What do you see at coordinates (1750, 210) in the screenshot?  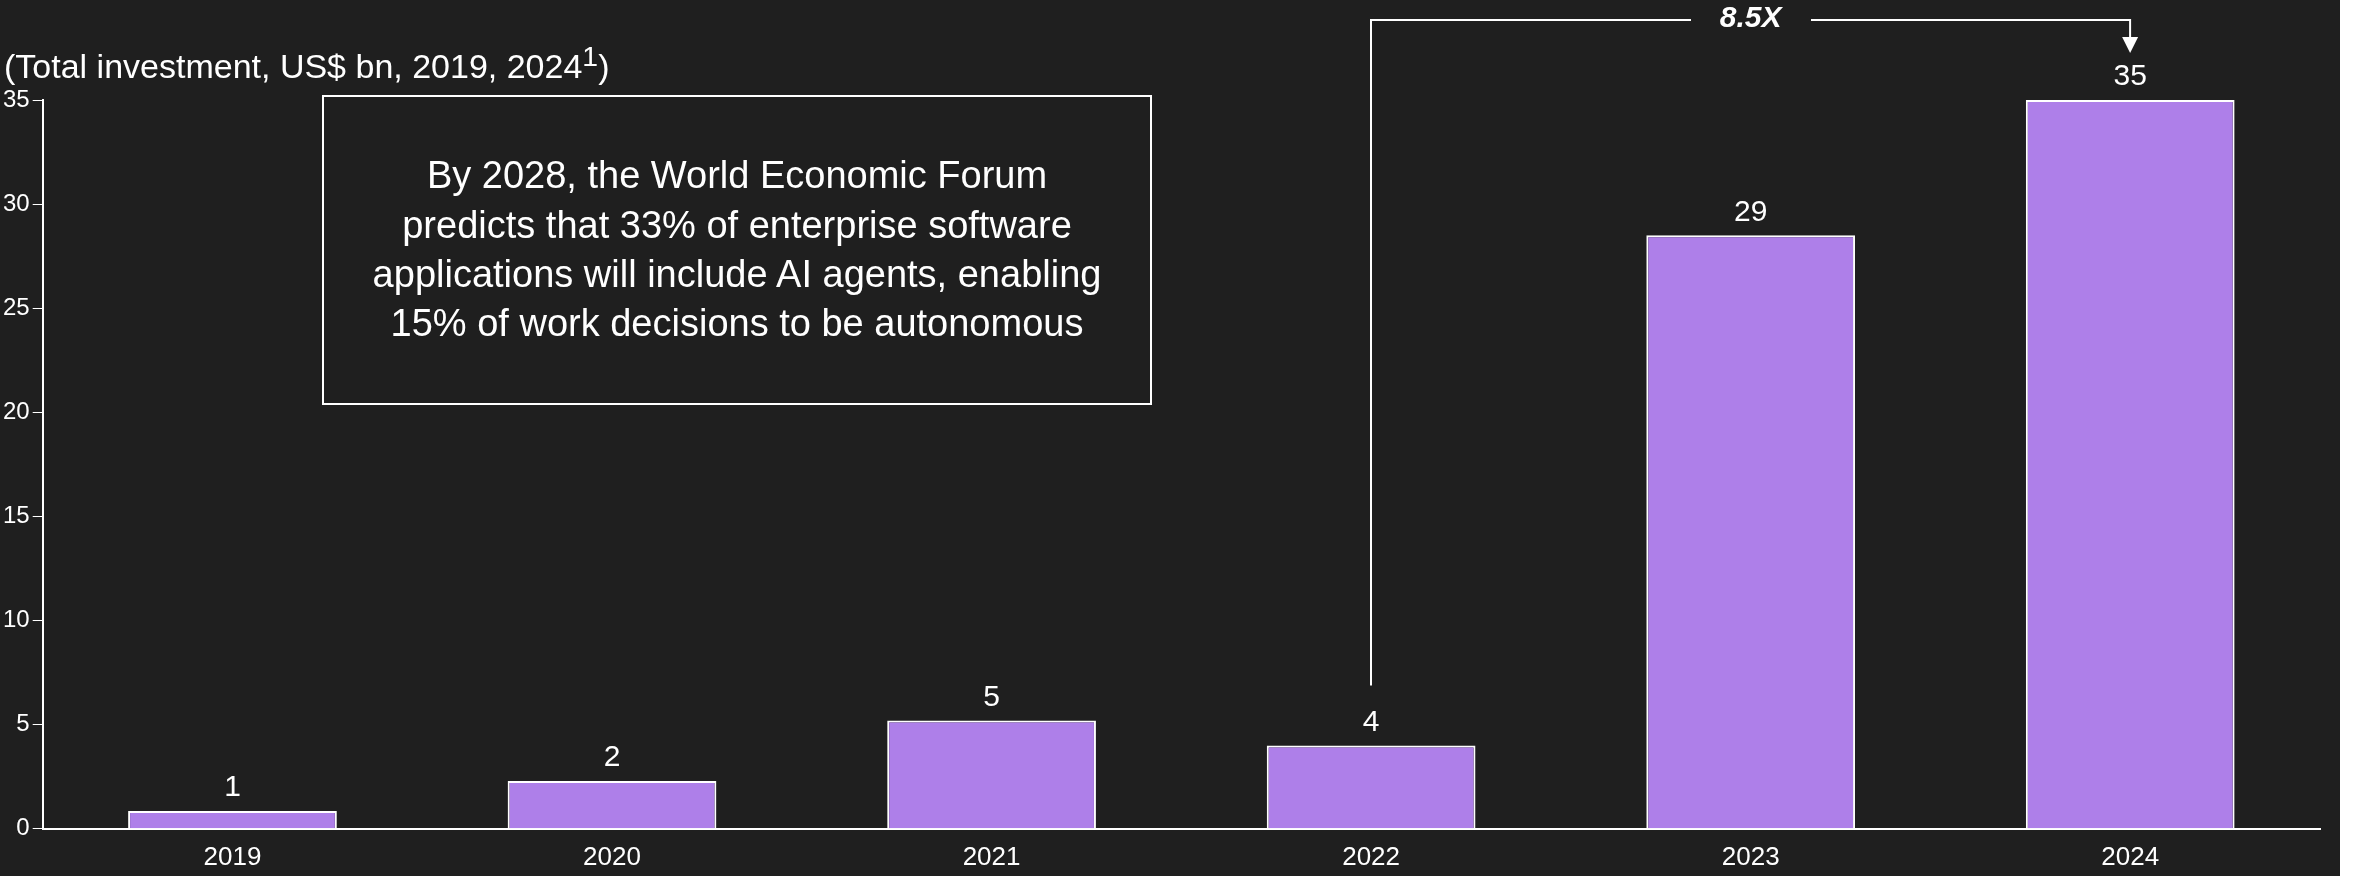 I see `data-label: 29` at bounding box center [1750, 210].